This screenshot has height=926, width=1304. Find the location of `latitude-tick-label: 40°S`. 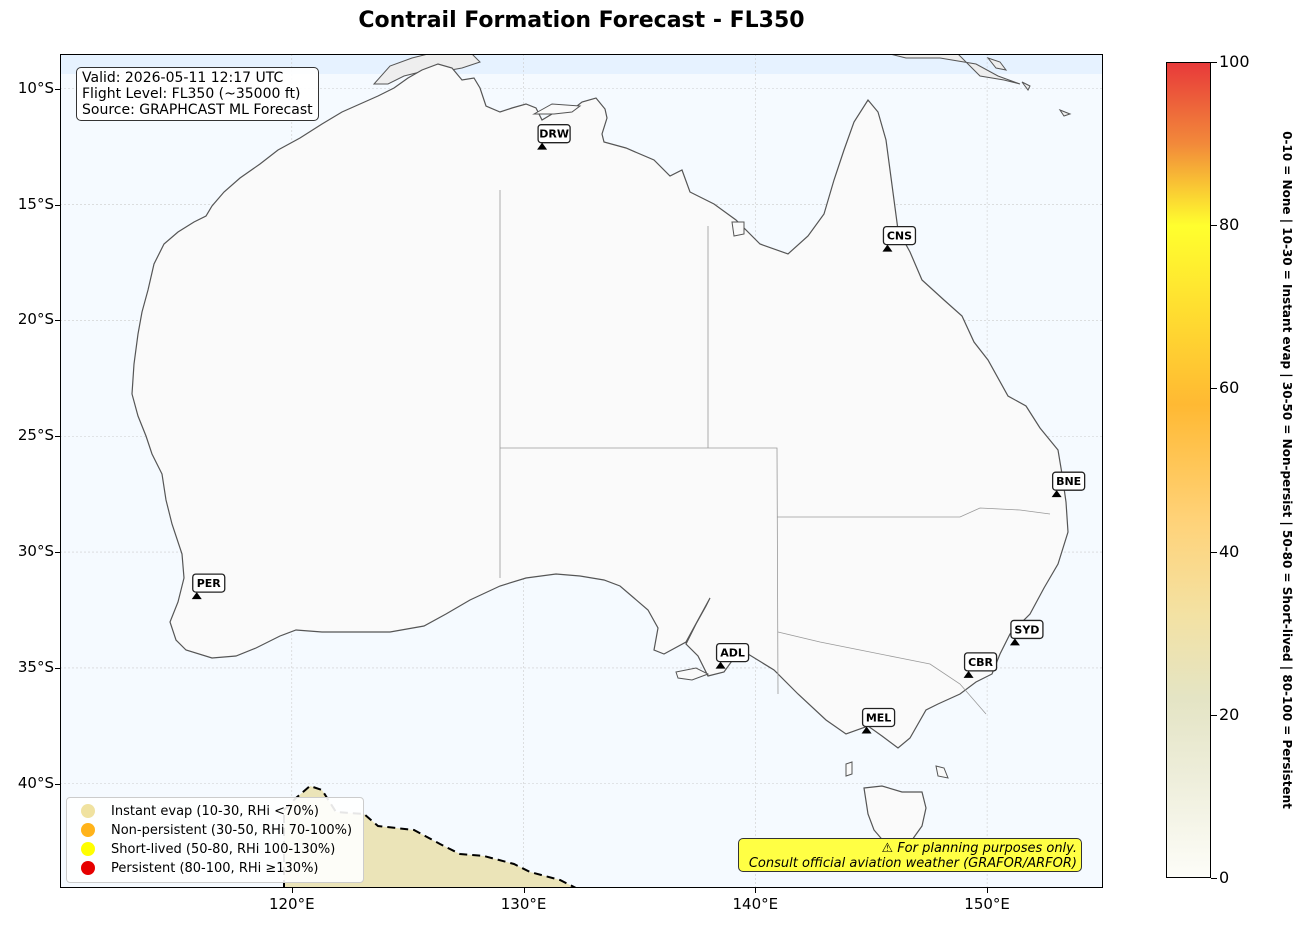

latitude-tick-label: 40°S is located at coordinates (35, 782).